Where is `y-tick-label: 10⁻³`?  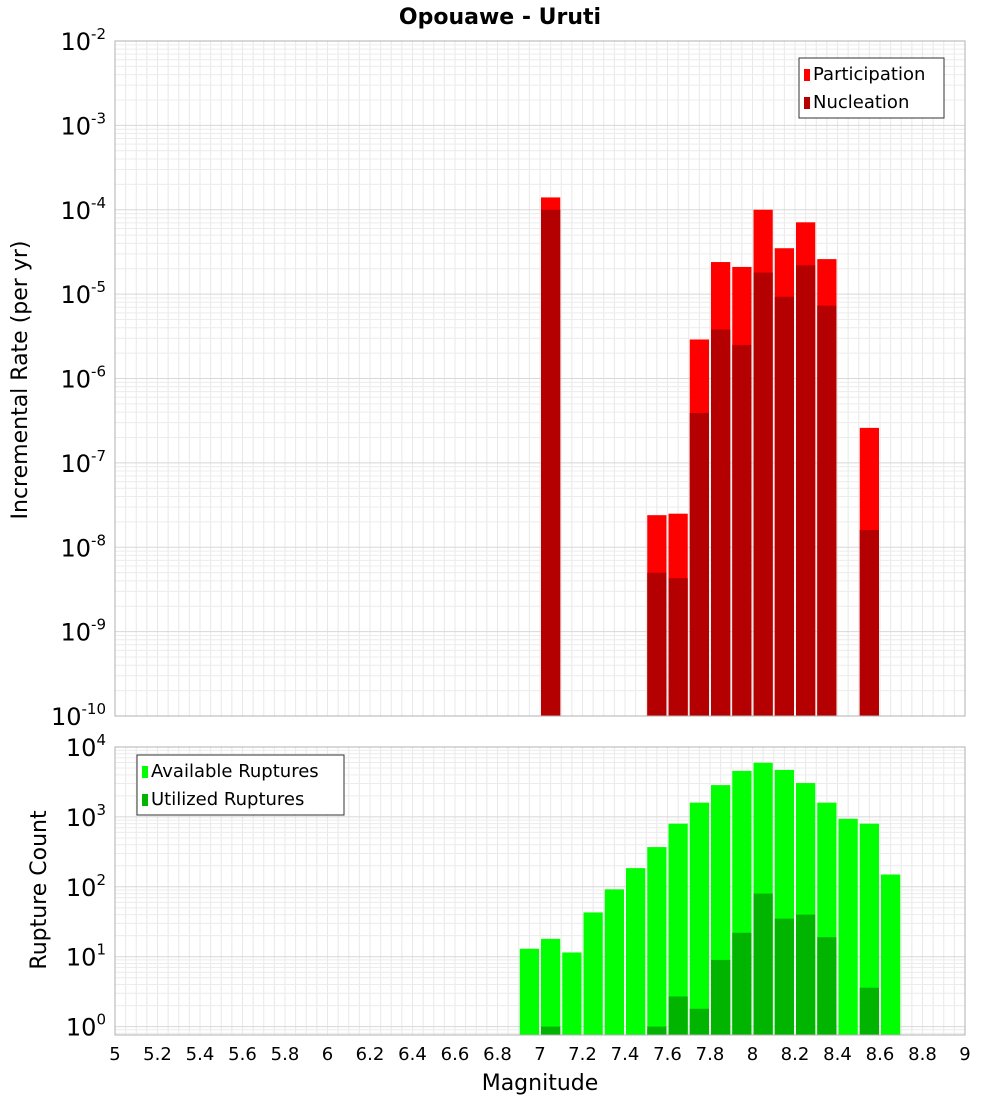 y-tick-label: 10⁻³ is located at coordinates (83, 124).